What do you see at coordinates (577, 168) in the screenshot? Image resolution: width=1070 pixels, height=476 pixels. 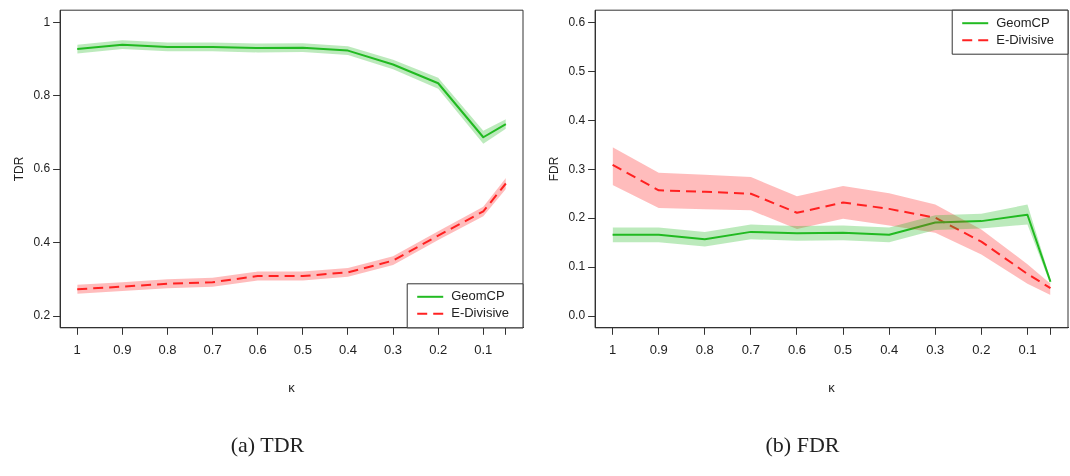 I see `y-tick-label: 0.3` at bounding box center [577, 168].